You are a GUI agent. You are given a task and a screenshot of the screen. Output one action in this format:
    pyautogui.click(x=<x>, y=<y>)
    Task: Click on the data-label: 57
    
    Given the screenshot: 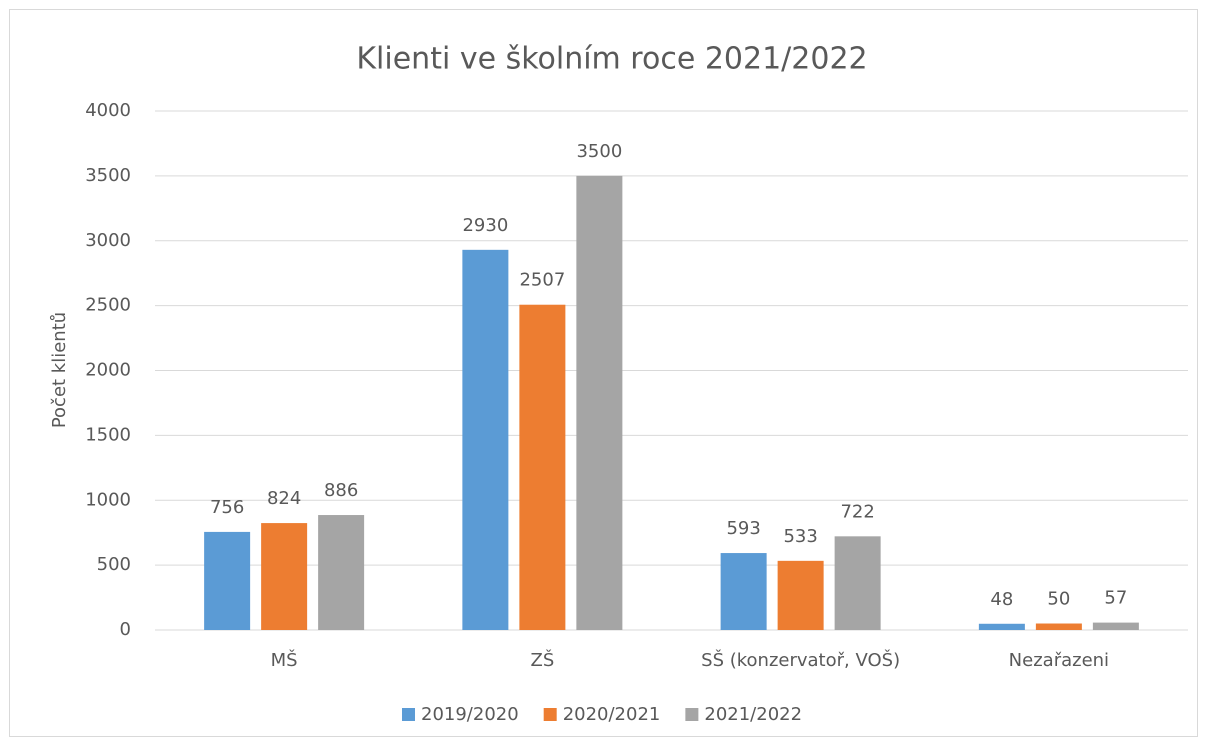 What is the action you would take?
    pyautogui.click(x=1115, y=598)
    